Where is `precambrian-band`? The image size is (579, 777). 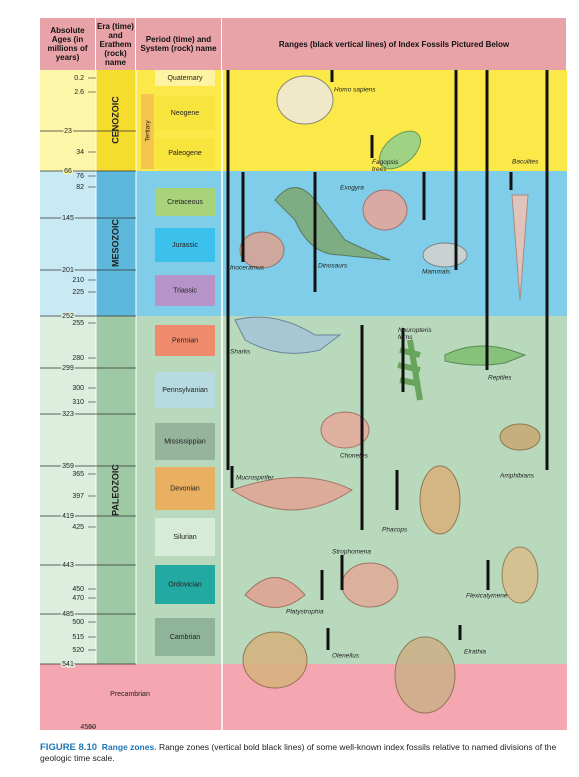 precambrian-band is located at coordinates (303, 697).